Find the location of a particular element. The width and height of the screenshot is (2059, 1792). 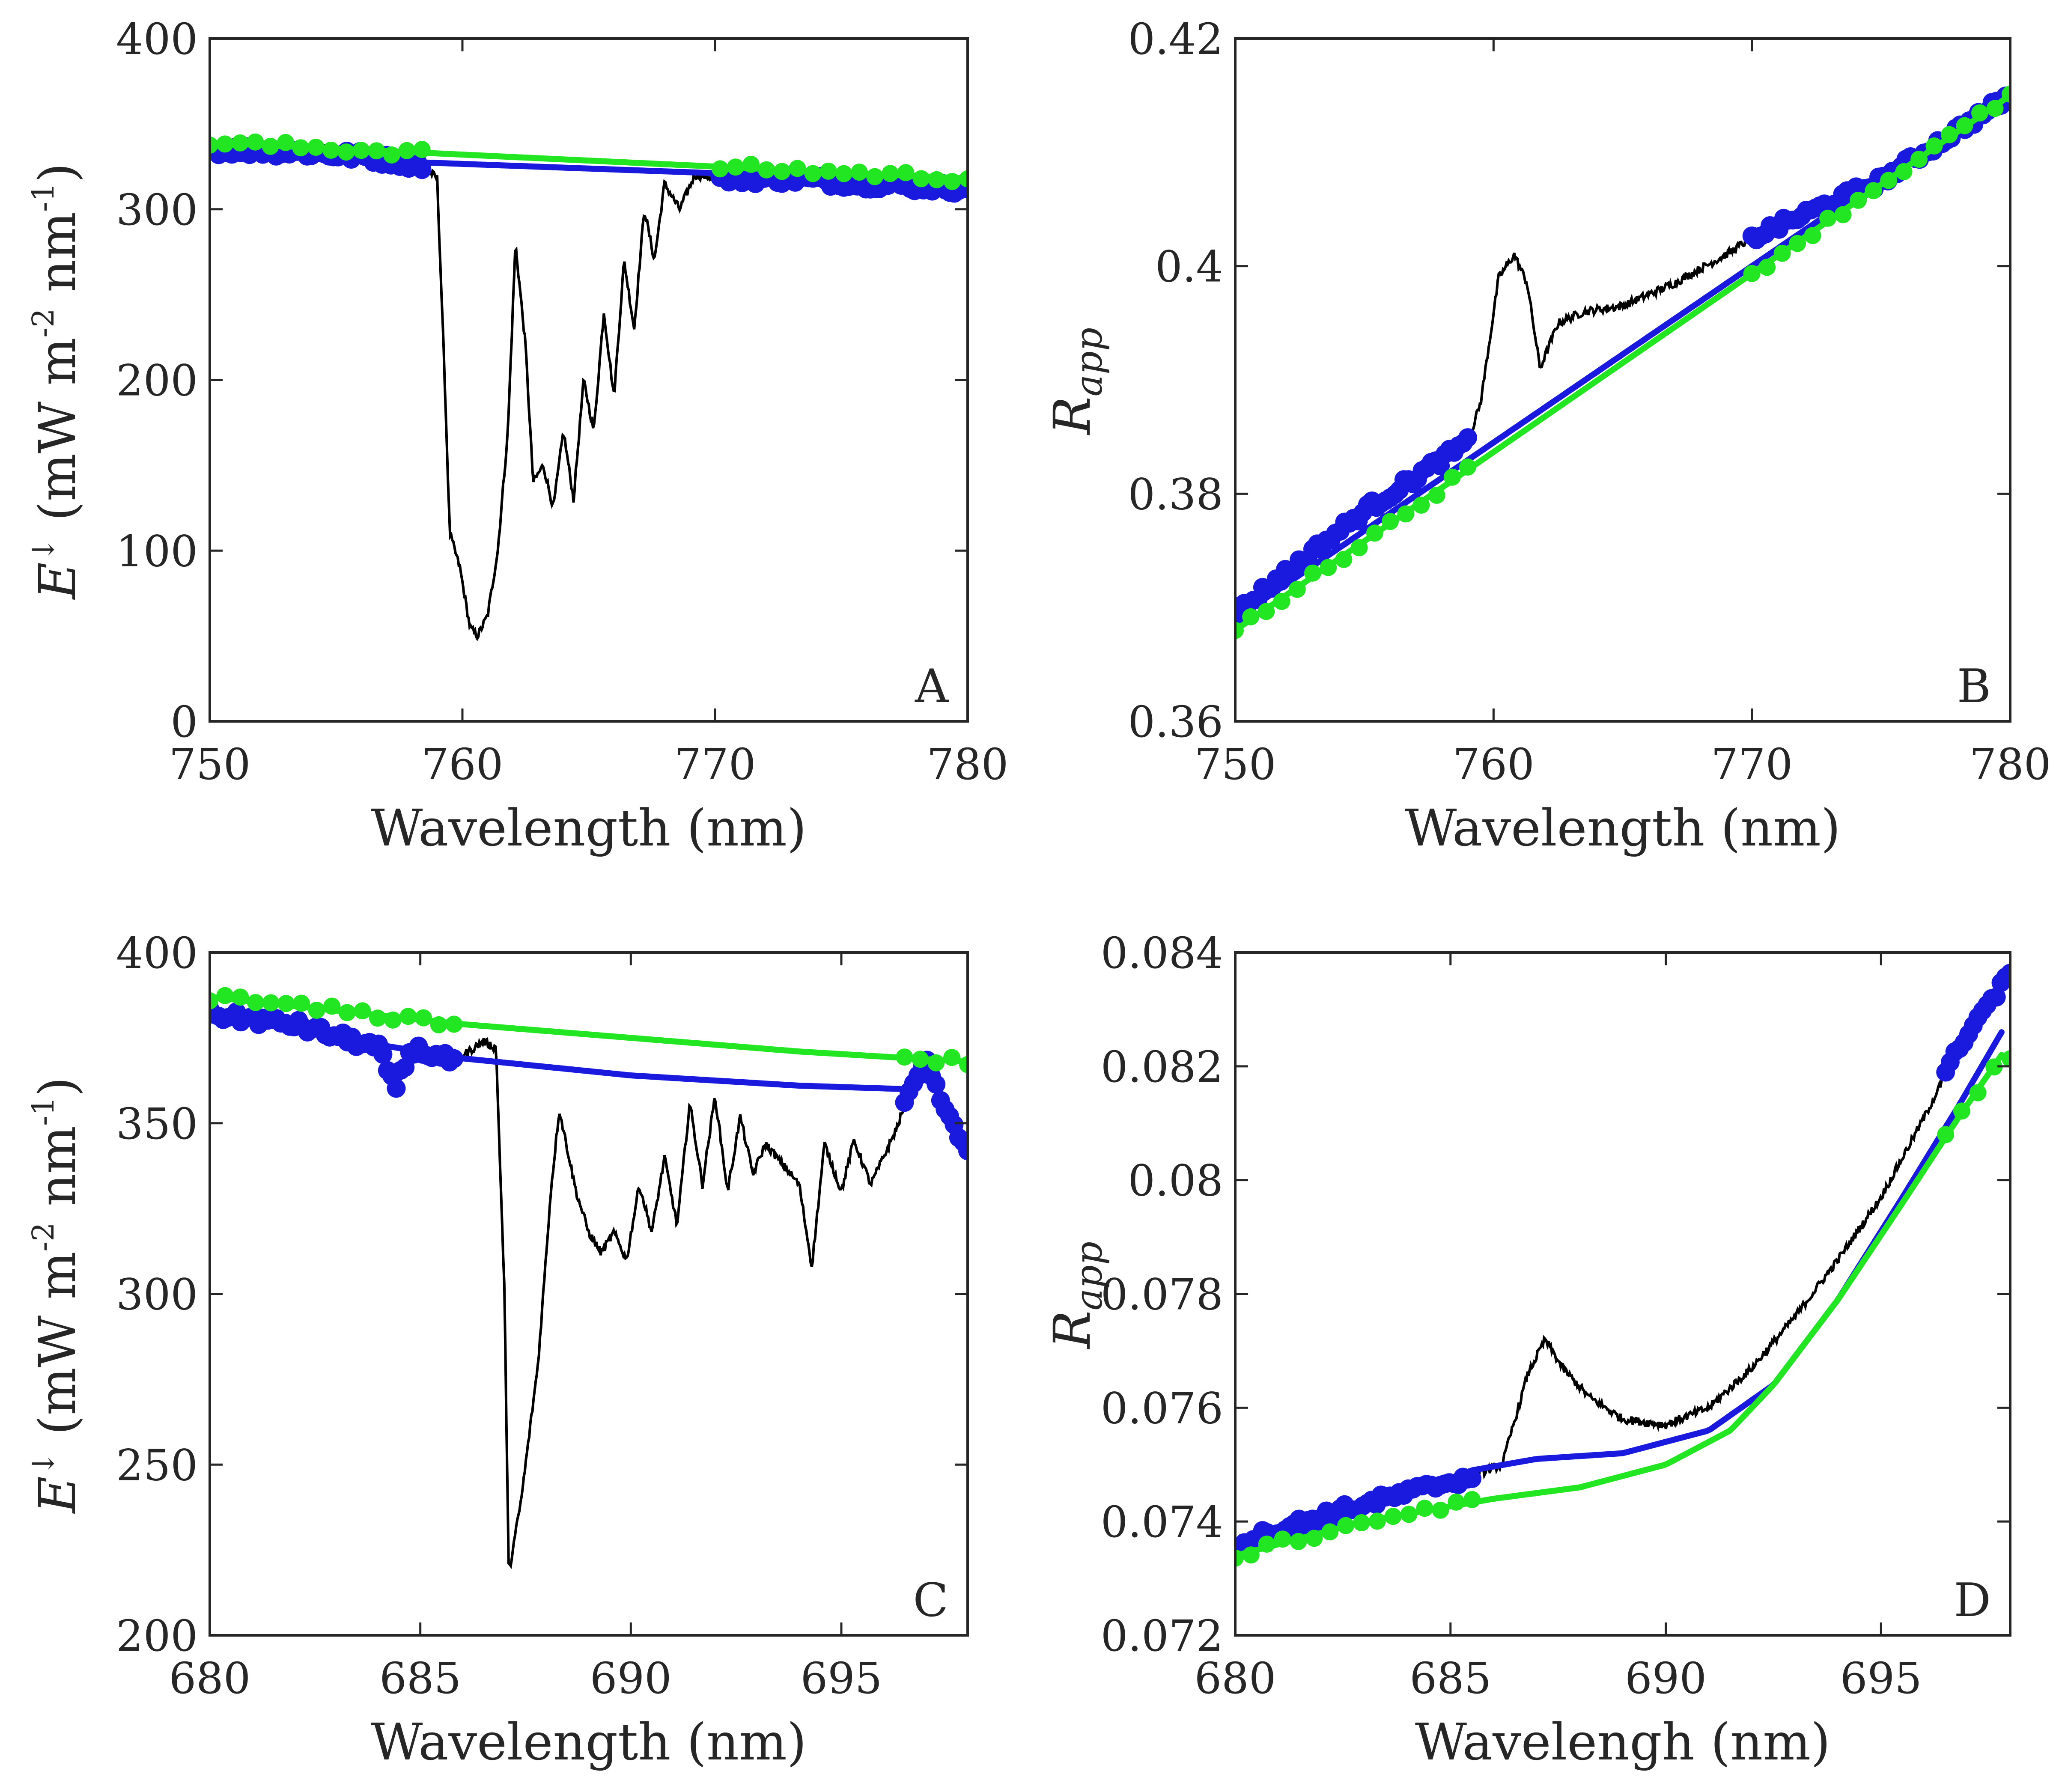

panel-label: B is located at coordinates (1974, 686).